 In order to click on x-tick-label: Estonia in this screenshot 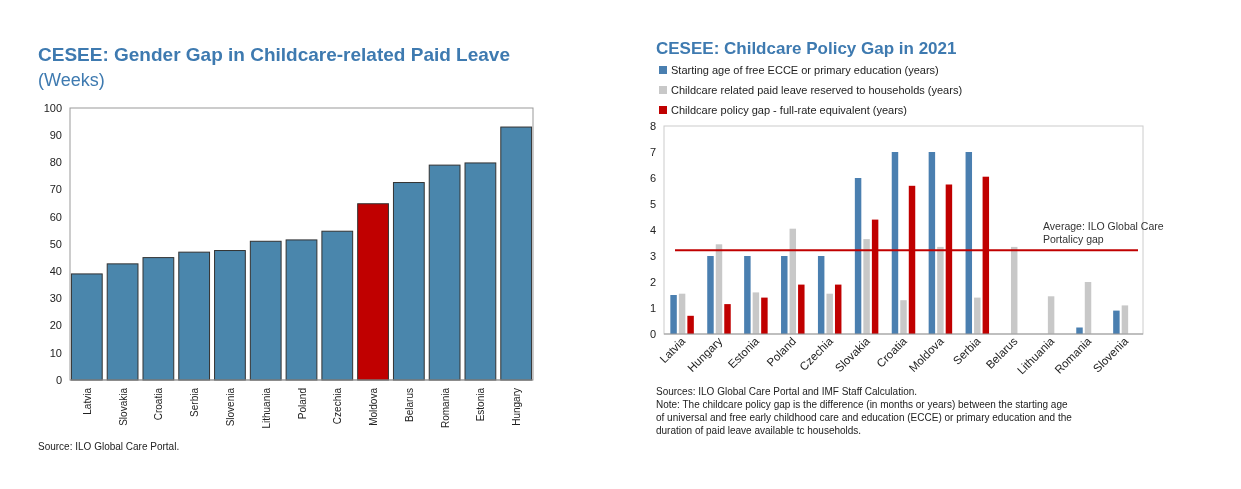, I will do `click(481, 404)`.